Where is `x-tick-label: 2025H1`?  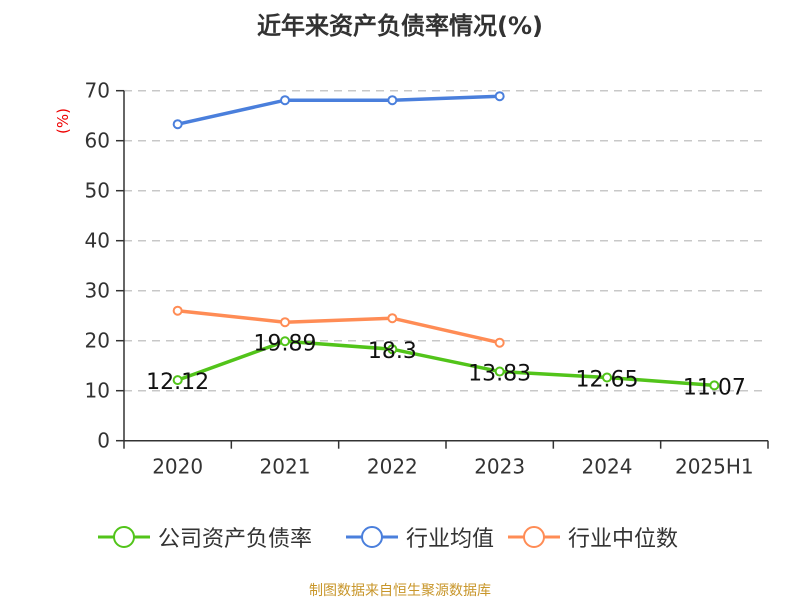
x-tick-label: 2025H1 is located at coordinates (714, 467).